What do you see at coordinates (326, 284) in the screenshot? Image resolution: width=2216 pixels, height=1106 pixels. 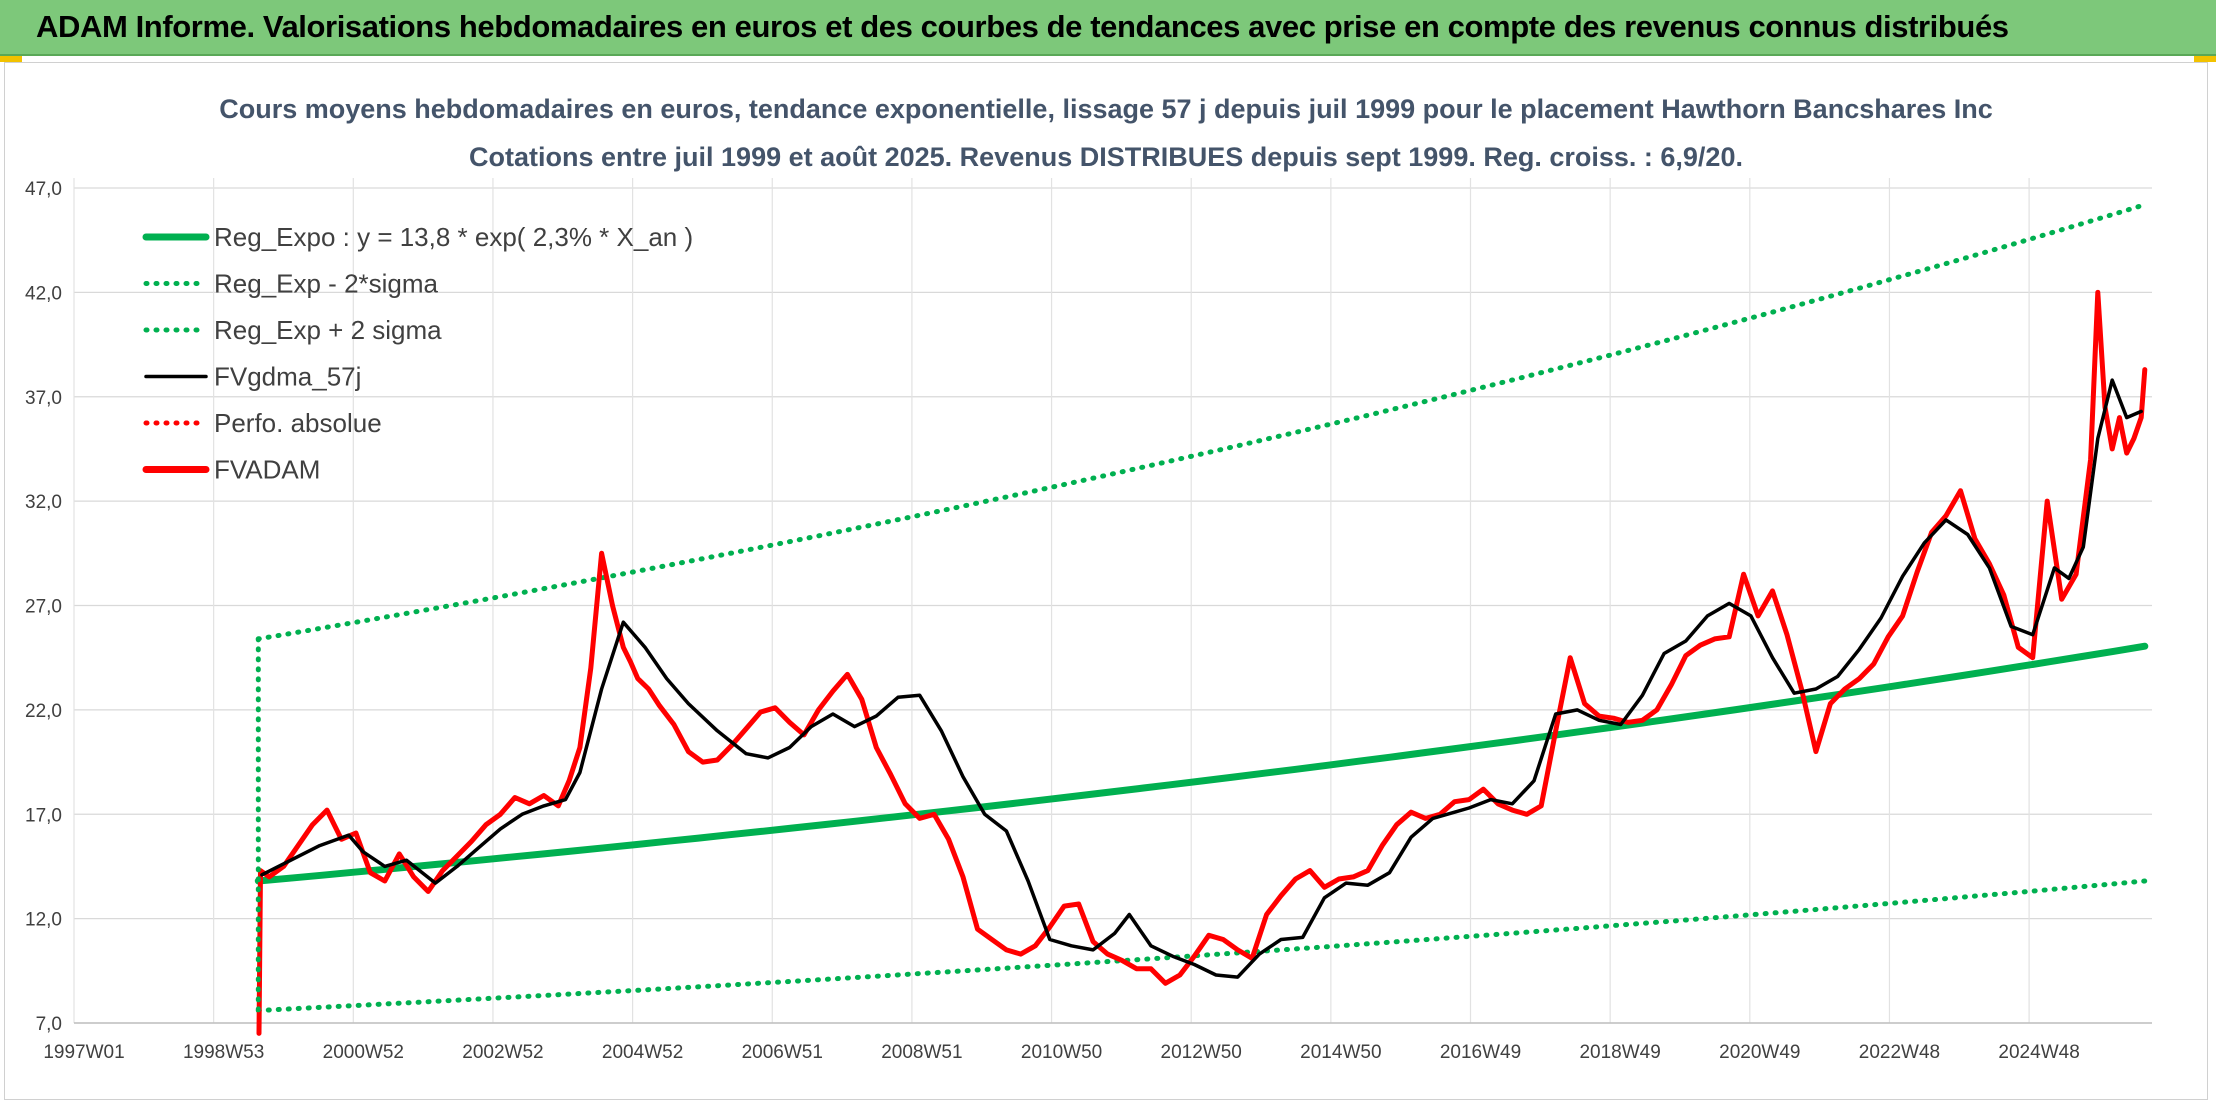 I see `legend-label: Reg_Exp - 2*sigma` at bounding box center [326, 284].